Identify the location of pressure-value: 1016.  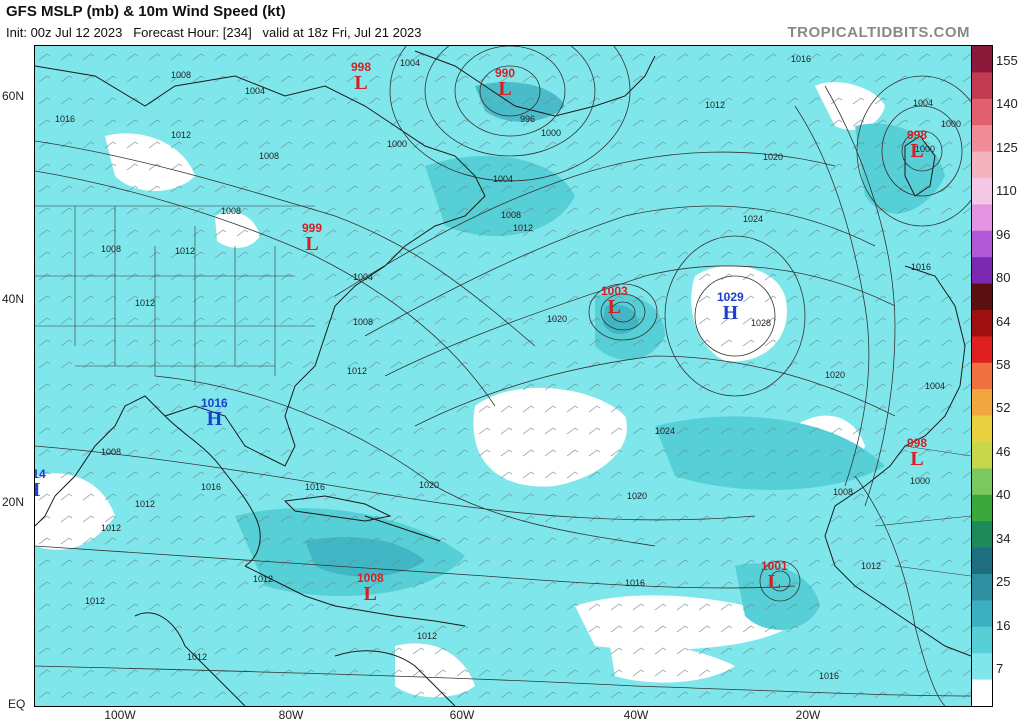
(214, 403).